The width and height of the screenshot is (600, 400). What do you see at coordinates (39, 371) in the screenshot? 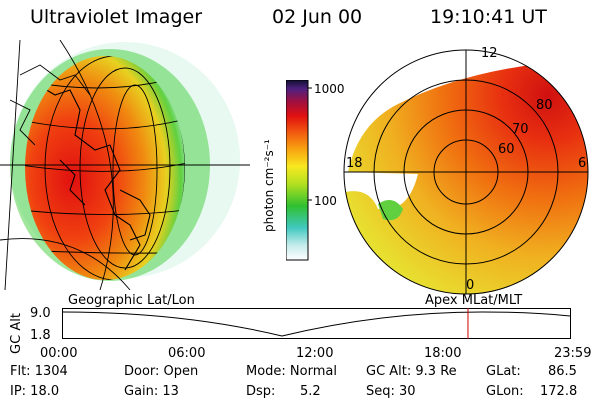
I see `flt-value: Flt: 1304` at bounding box center [39, 371].